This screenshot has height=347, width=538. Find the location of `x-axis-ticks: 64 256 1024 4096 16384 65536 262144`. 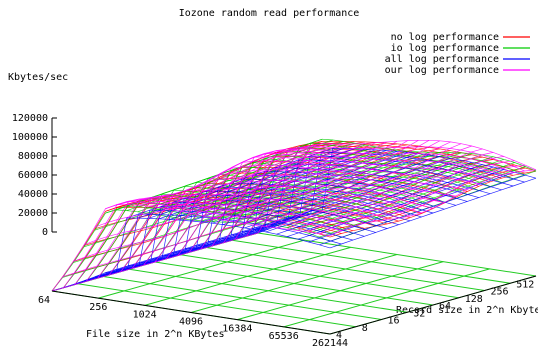

x-axis-ticks: 64 256 1024 4096 16384 65536 262144 is located at coordinates (193, 321).